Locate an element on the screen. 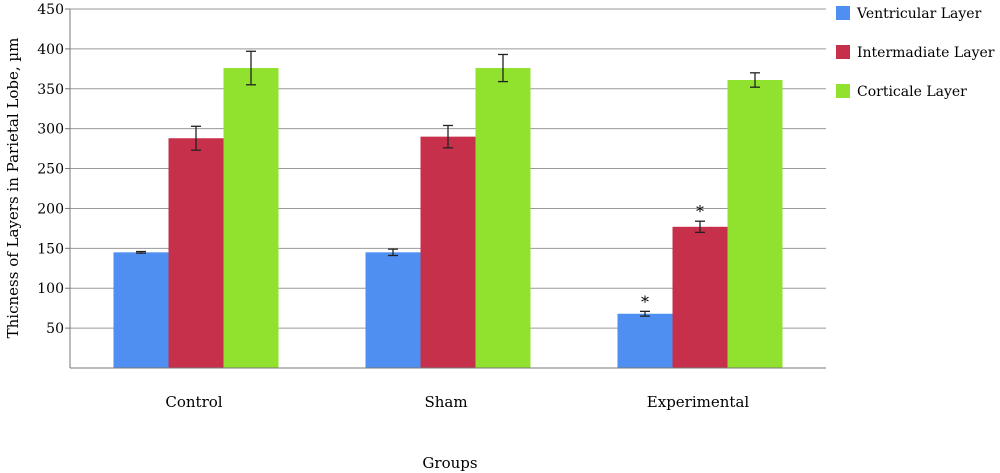 This screenshot has width=1000, height=473. y-tick-label: 400 is located at coordinates (50, 50).